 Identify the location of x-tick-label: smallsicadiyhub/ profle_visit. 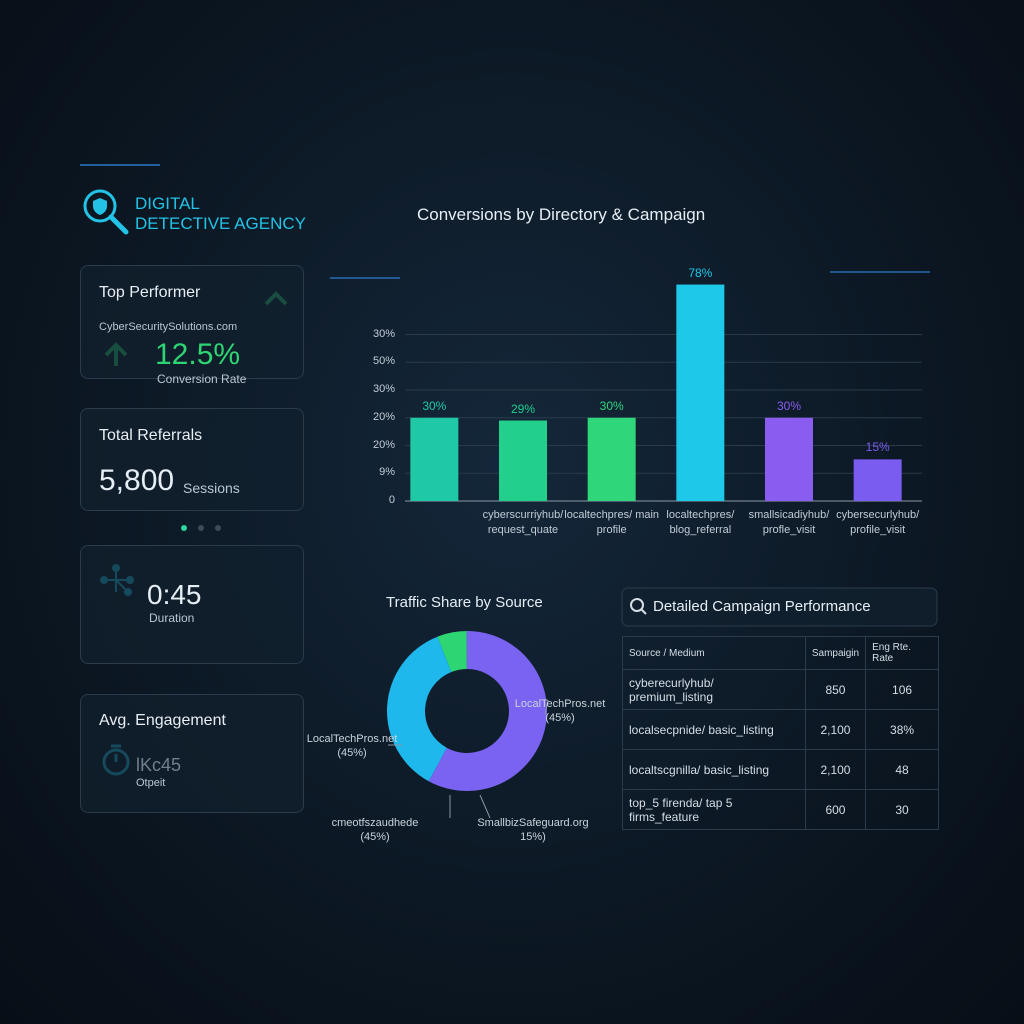
(789, 522).